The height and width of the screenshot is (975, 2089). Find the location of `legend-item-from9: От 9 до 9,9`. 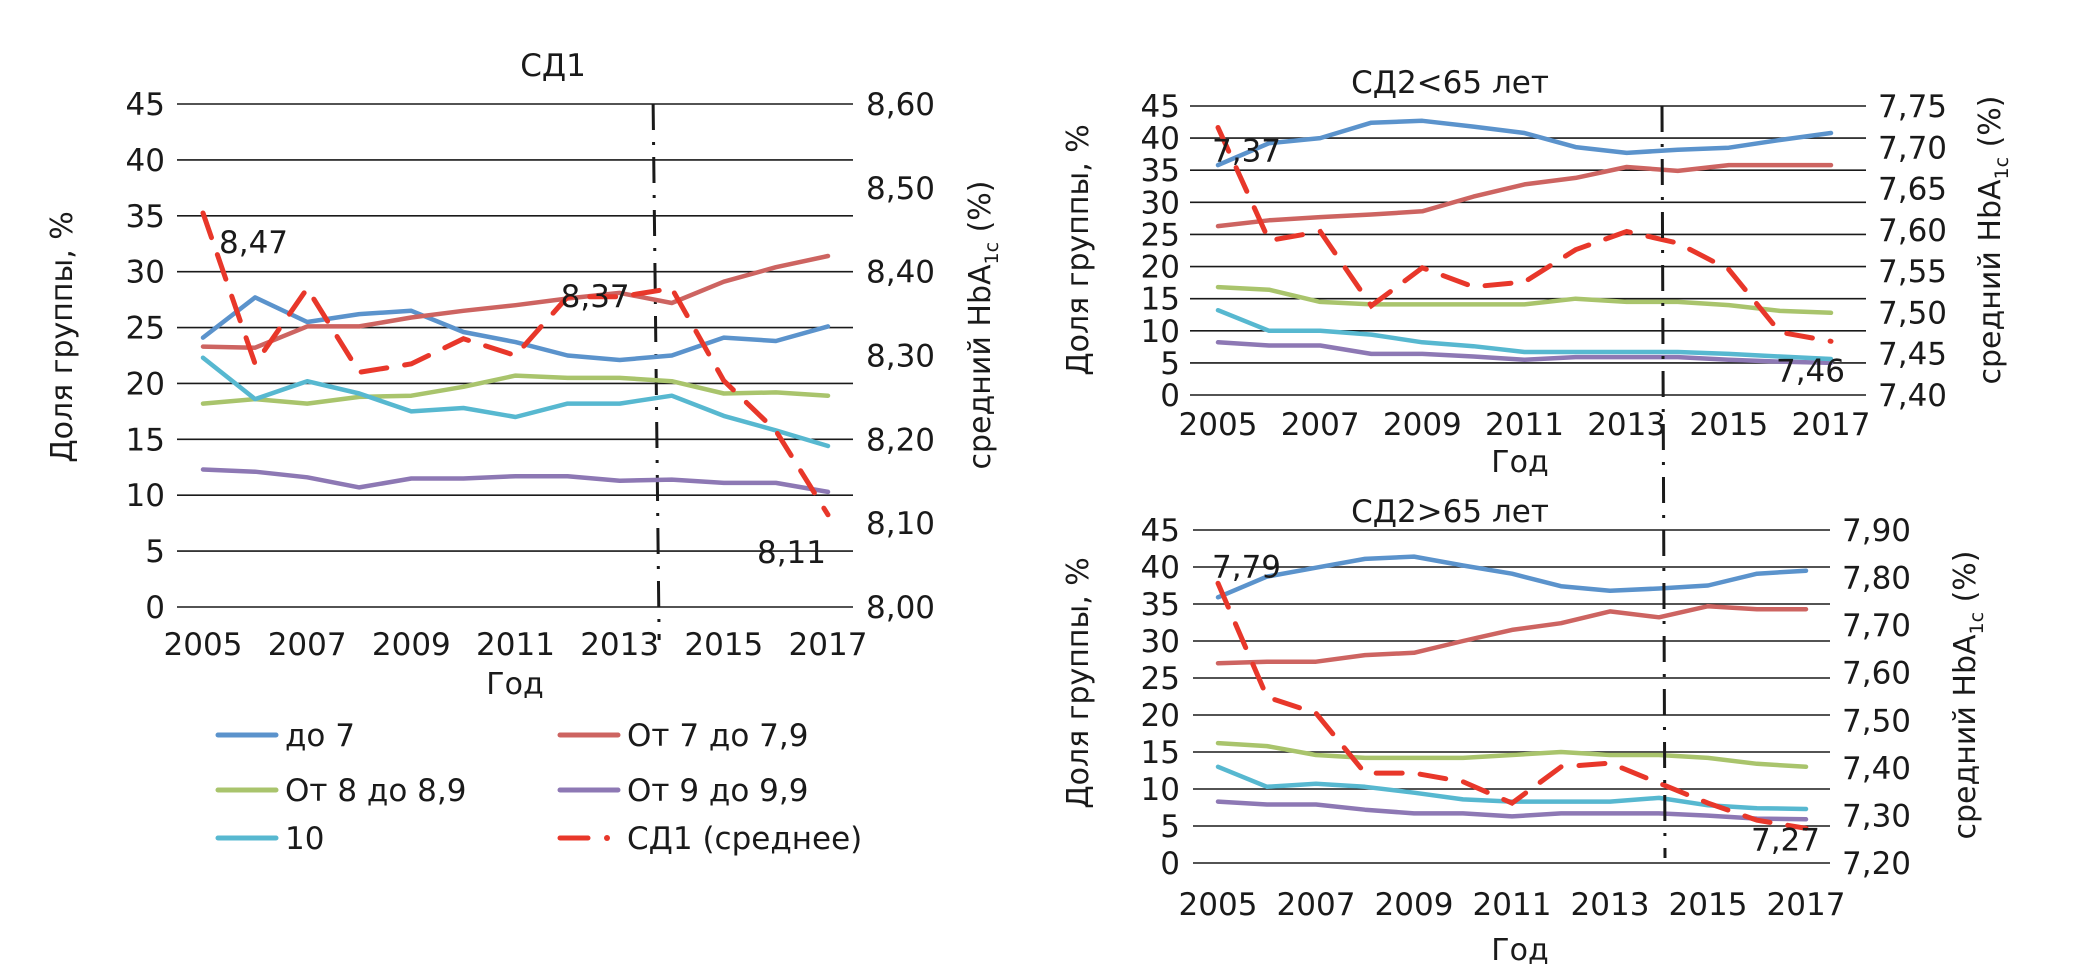

legend-item-from9: От 9 до 9,9 is located at coordinates (682, 791).